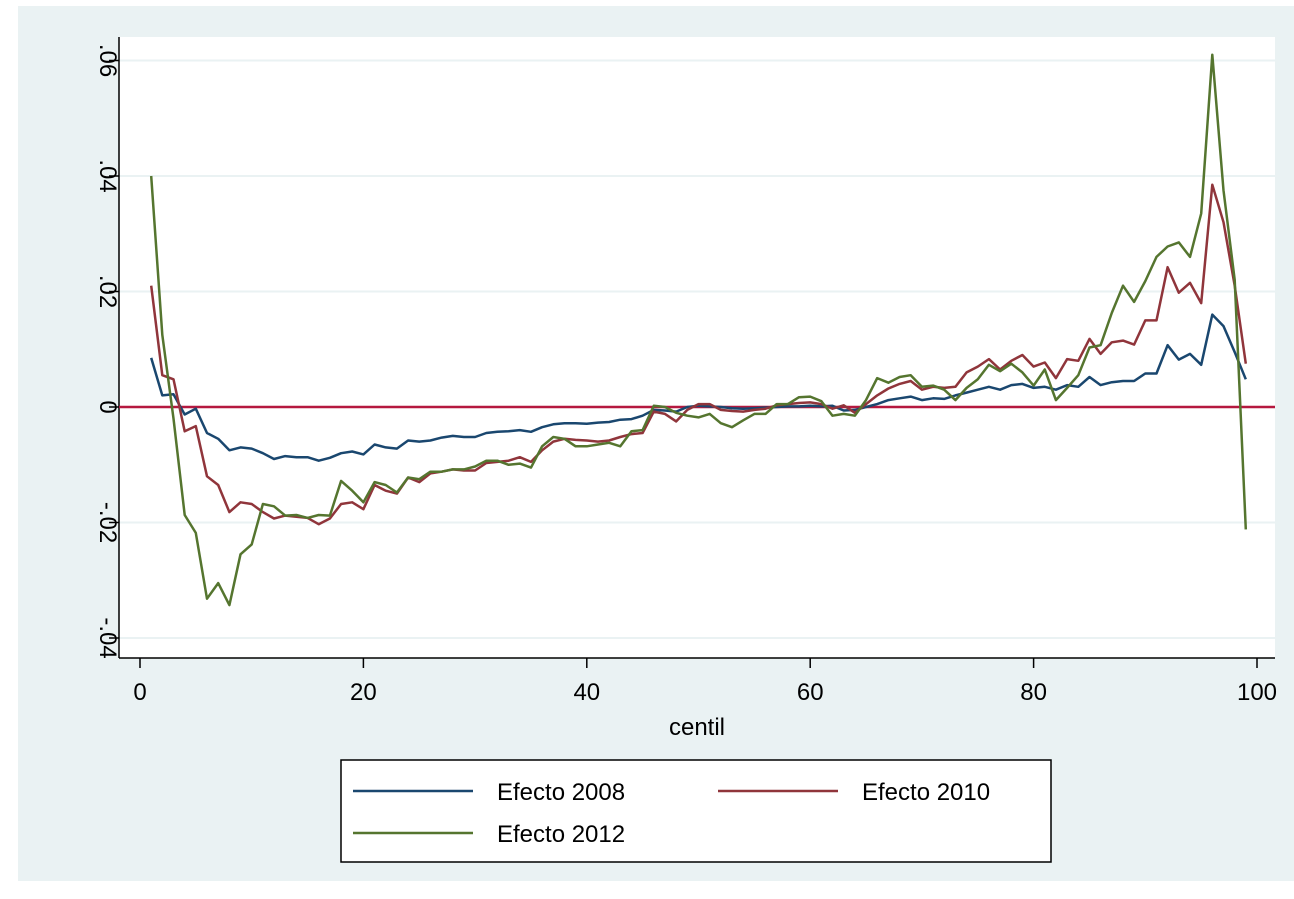 This screenshot has height=899, width=1294. Describe the element at coordinates (107, 175) in the screenshot. I see `y-tick-label: .04` at that location.